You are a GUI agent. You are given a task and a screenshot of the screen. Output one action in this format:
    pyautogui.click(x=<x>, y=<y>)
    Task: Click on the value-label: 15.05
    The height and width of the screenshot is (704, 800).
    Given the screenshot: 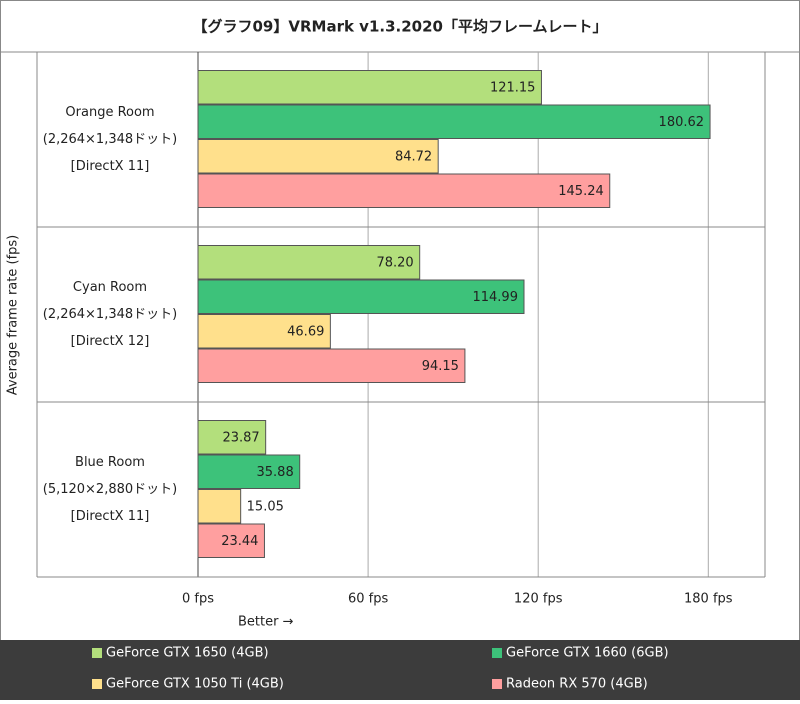 What is the action you would take?
    pyautogui.click(x=265, y=506)
    